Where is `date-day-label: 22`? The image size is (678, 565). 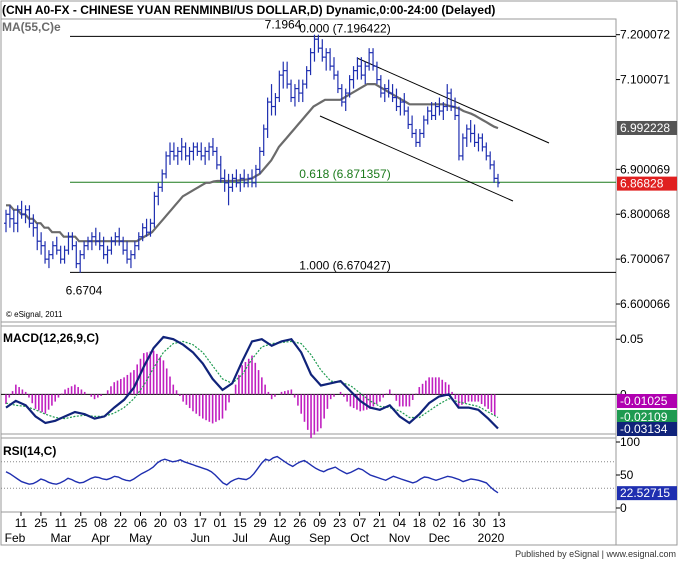 date-day-label: 22 is located at coordinates (121, 523).